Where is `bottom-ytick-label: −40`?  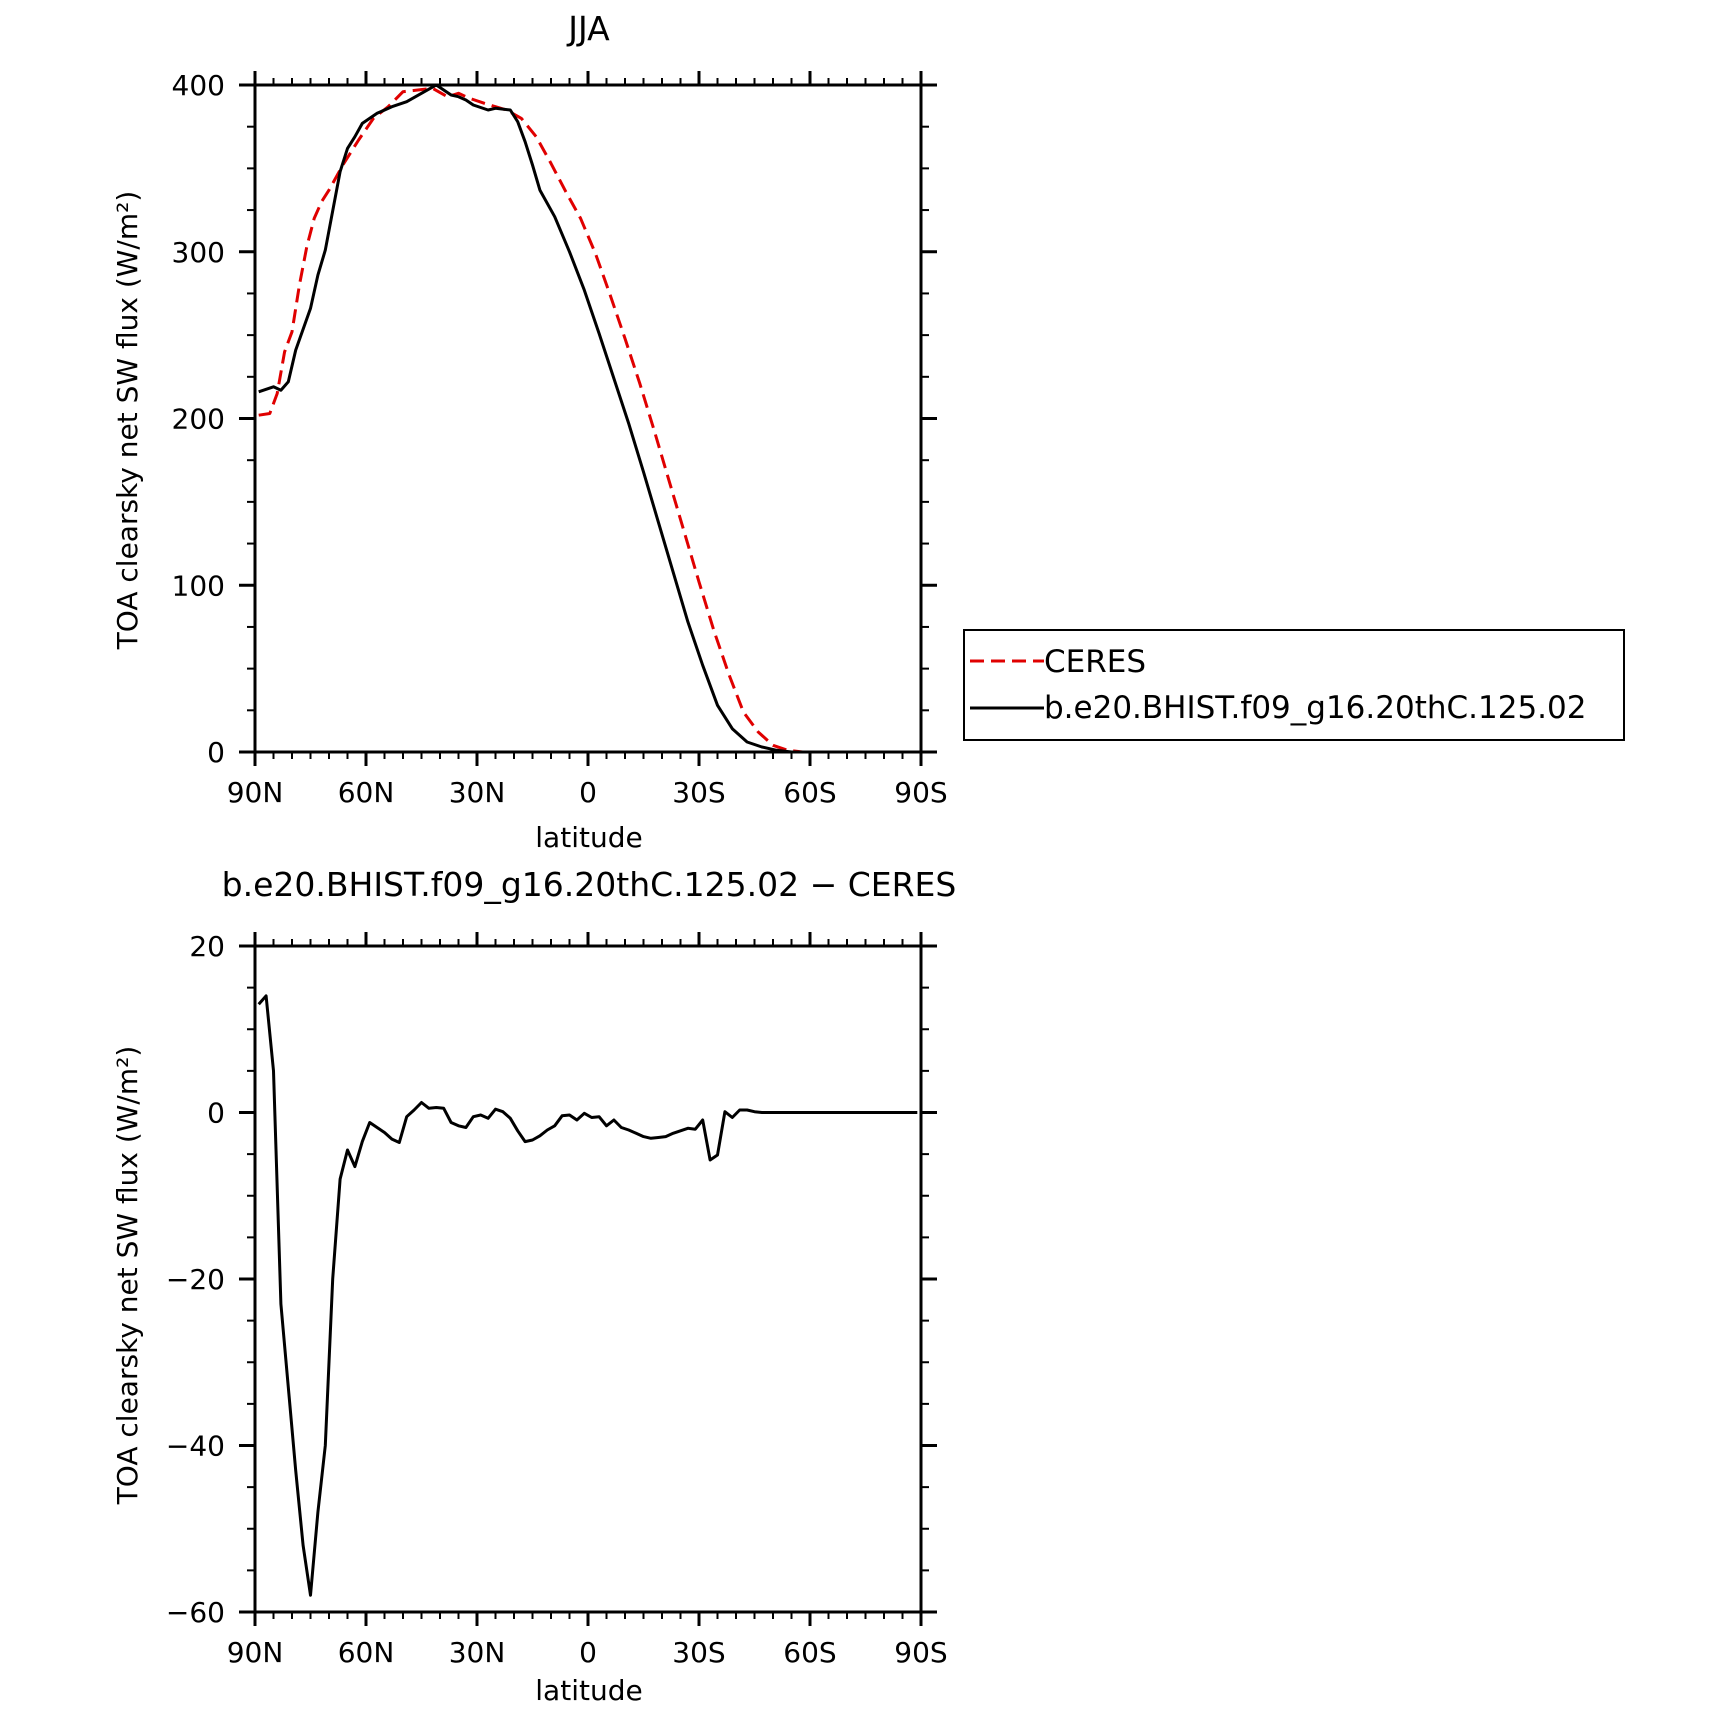
bottom-ytick-label: −40 is located at coordinates (195, 1446).